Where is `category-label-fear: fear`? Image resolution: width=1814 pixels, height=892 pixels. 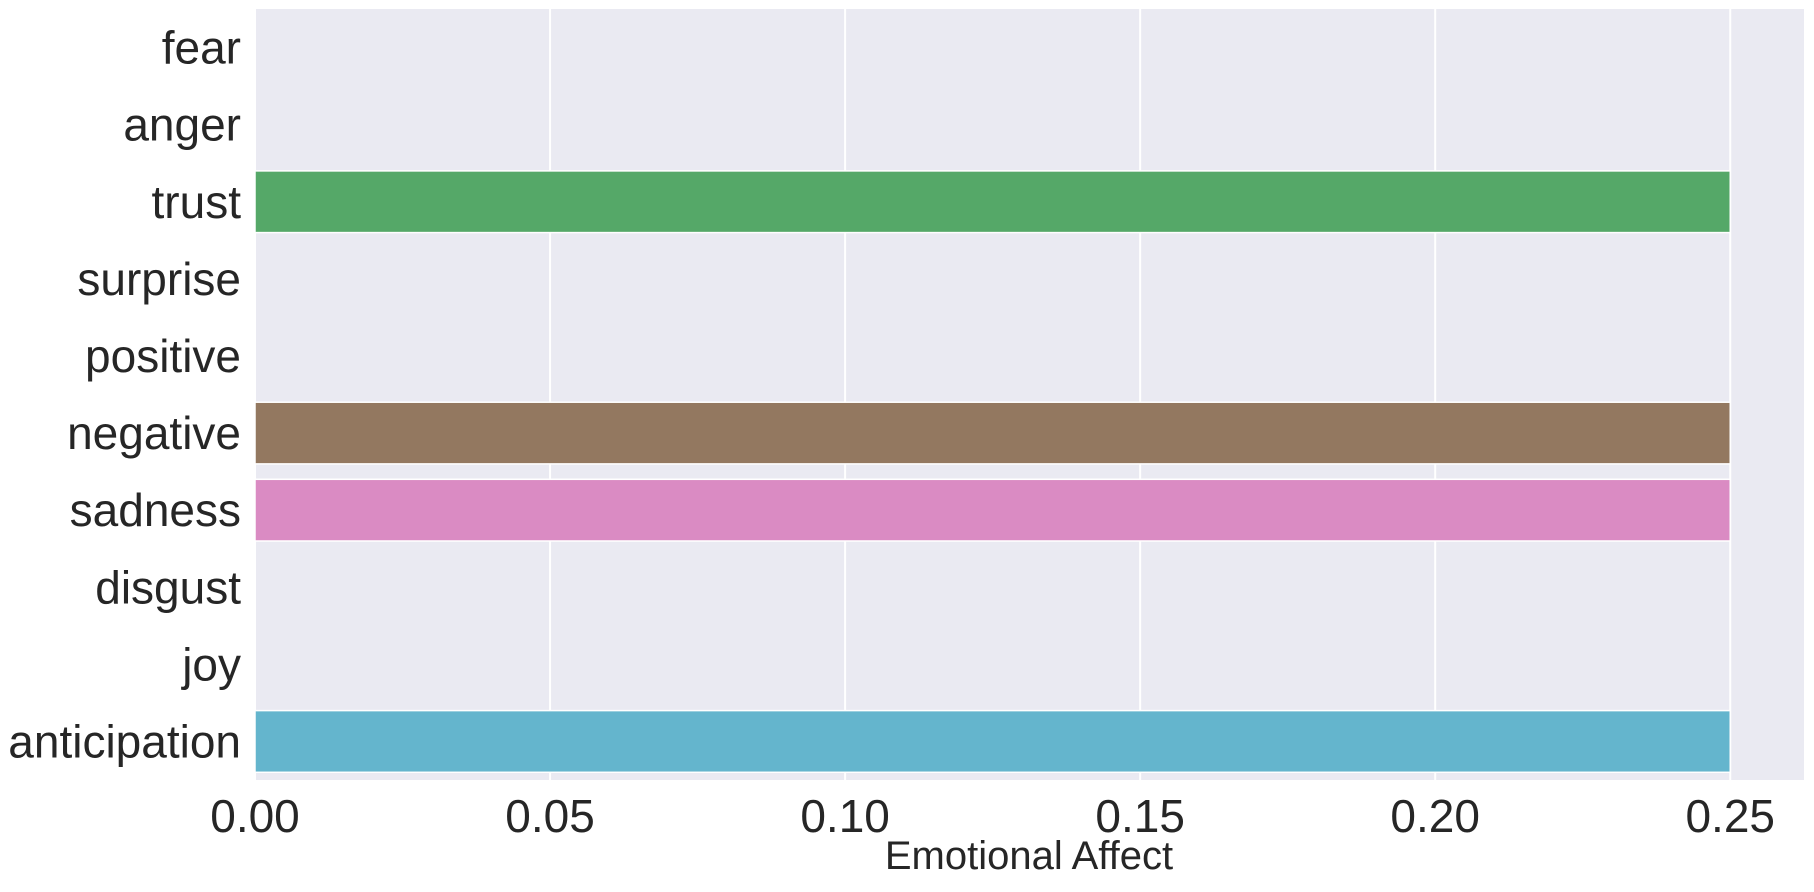
category-label-fear: fear is located at coordinates (201, 48).